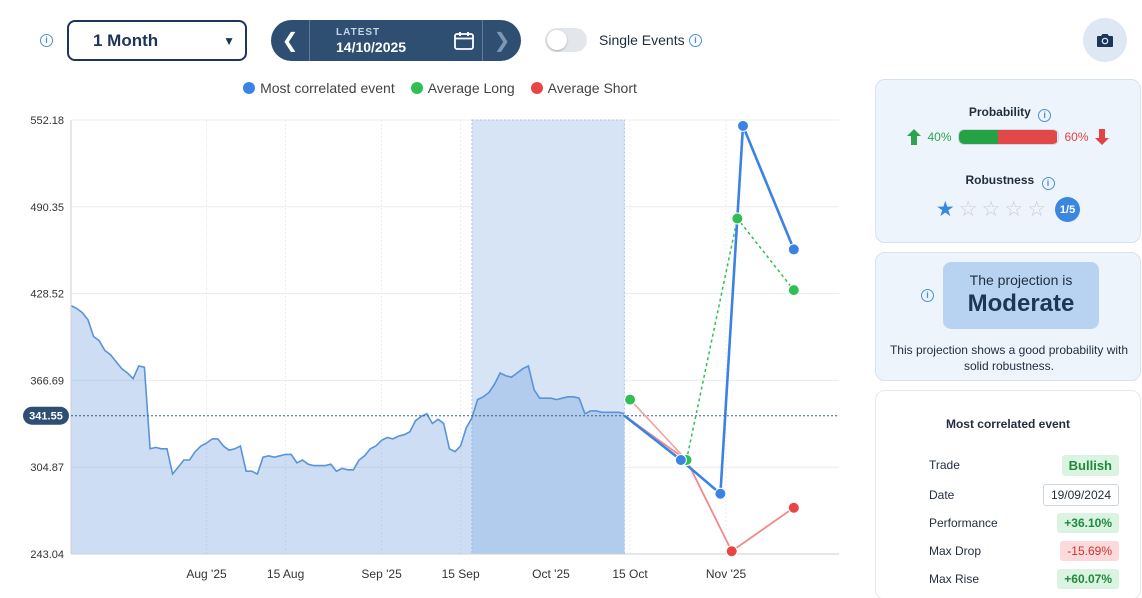  I want to click on legend-item-correlated: Most correlated event, so click(319, 88).